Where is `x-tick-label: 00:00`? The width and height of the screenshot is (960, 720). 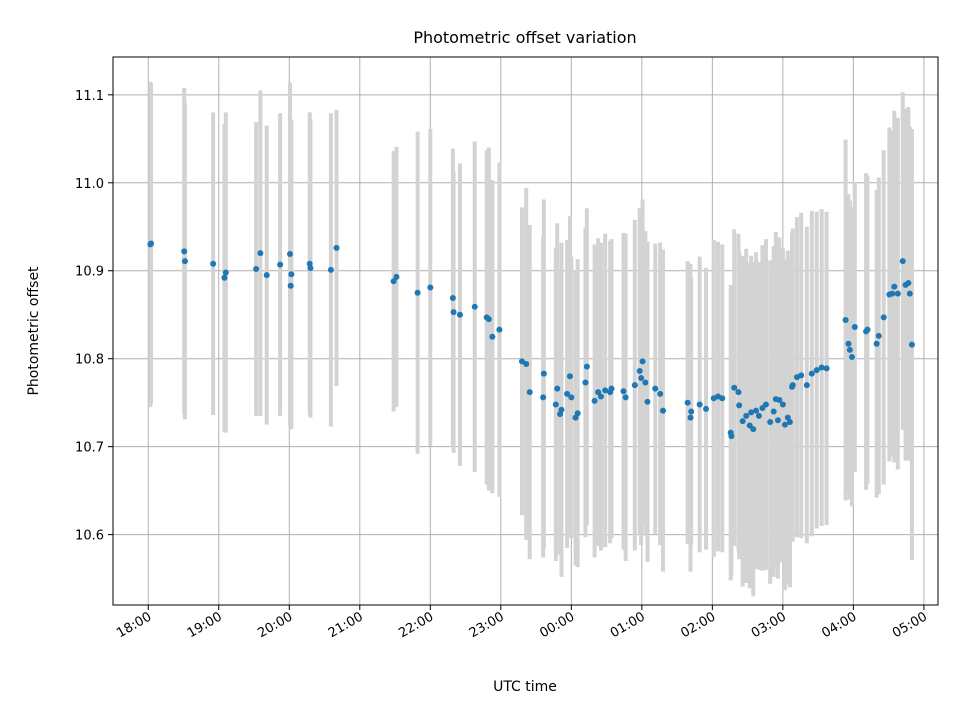 x-tick-label: 00:00 is located at coordinates (557, 625).